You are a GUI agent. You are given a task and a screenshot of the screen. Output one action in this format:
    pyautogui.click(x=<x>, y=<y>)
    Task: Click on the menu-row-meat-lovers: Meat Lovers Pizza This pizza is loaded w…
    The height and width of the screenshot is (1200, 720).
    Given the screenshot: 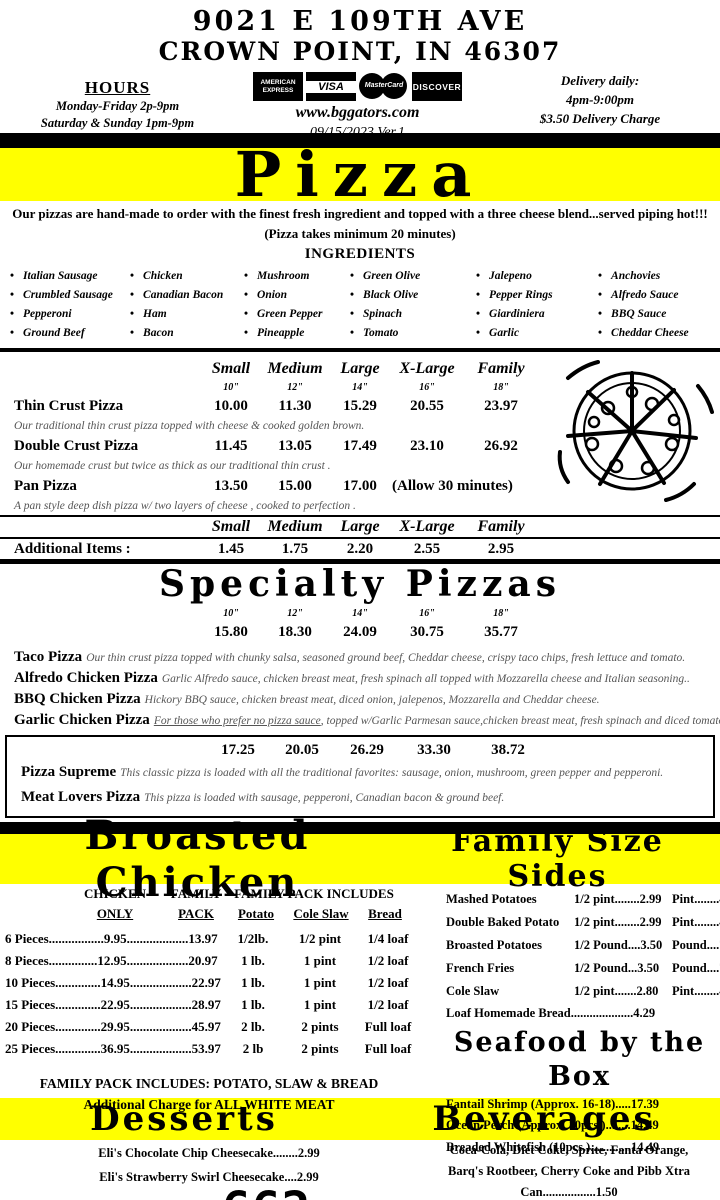 What is the action you would take?
    pyautogui.click(x=263, y=796)
    